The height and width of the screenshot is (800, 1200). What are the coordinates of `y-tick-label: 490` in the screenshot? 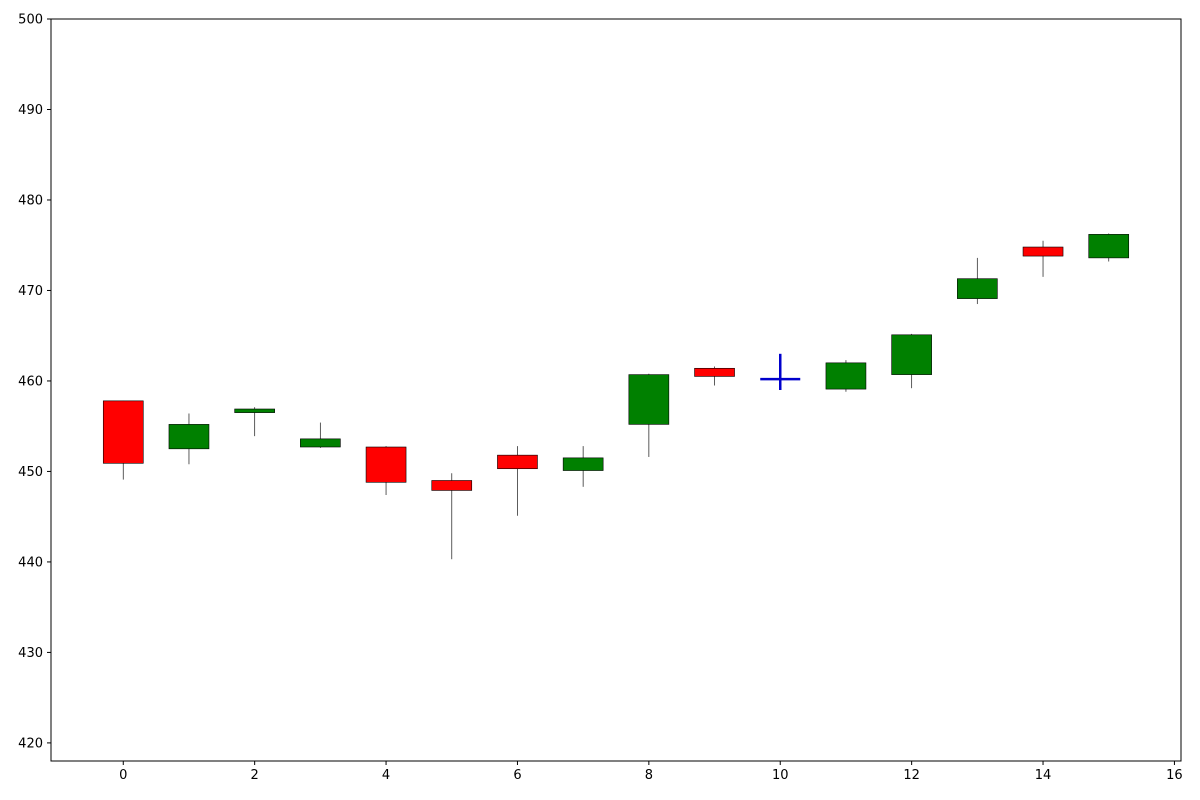 It's located at (30, 110).